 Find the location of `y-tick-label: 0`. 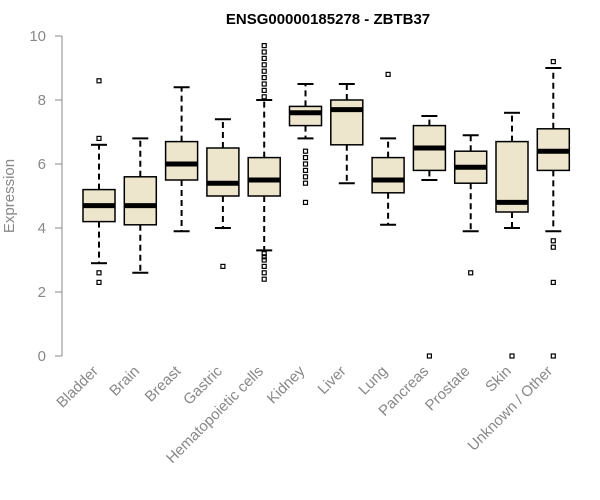

y-tick-label: 0 is located at coordinates (42, 356).